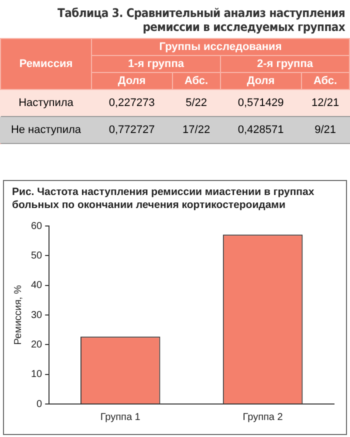  I want to click on chart-title: Рис. Частота наступления ремиссии миастении в группах больных по окончании лечения кортикостероидами, so click(163, 198).